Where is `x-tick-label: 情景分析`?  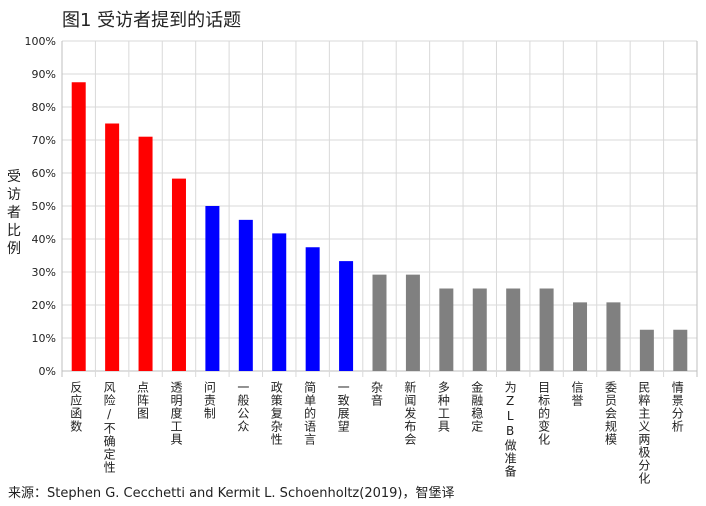 x-tick-label: 情景分析 is located at coordinates (677, 407).